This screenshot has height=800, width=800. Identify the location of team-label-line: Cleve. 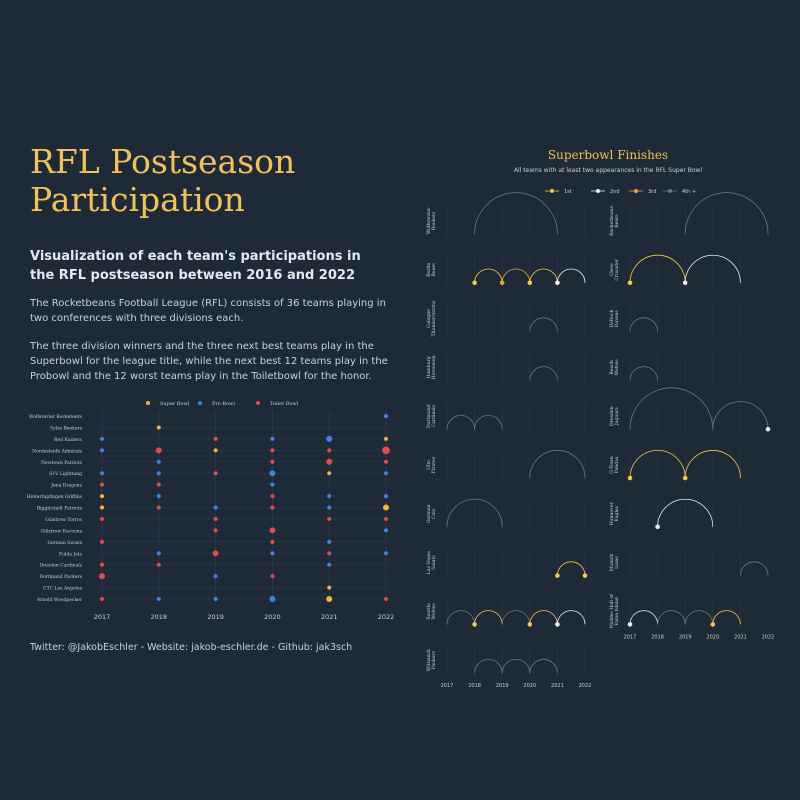
(612, 269).